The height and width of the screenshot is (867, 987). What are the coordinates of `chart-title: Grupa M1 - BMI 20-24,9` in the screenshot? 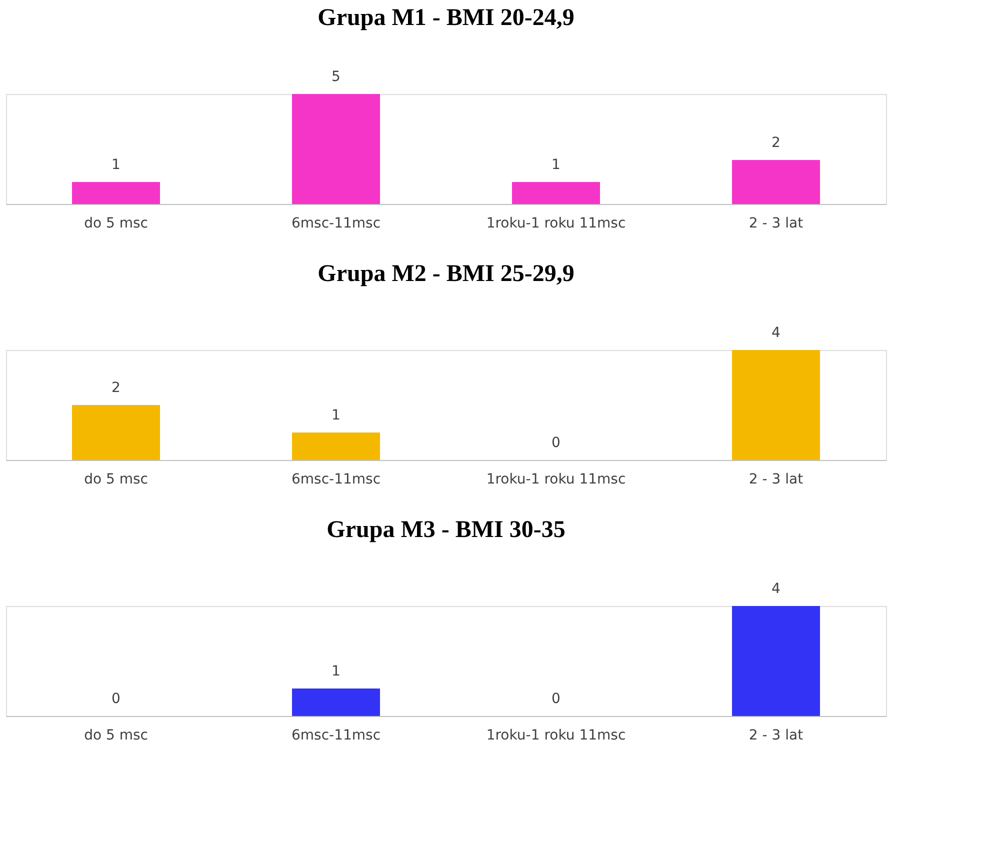 It's located at (446, 18).